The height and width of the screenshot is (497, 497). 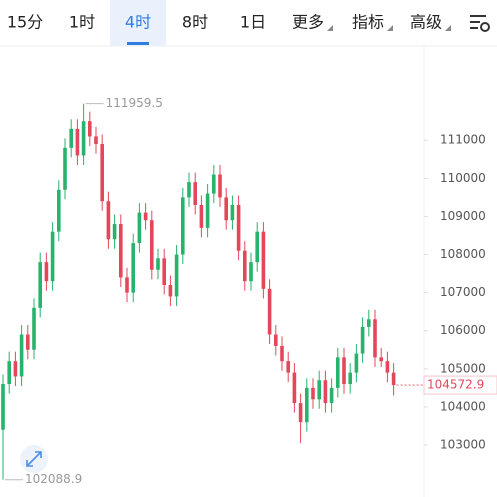 I want to click on tab-bar: 15分 1时 4时 8时 1日 更多 指标 高级, so click(x=229, y=23).